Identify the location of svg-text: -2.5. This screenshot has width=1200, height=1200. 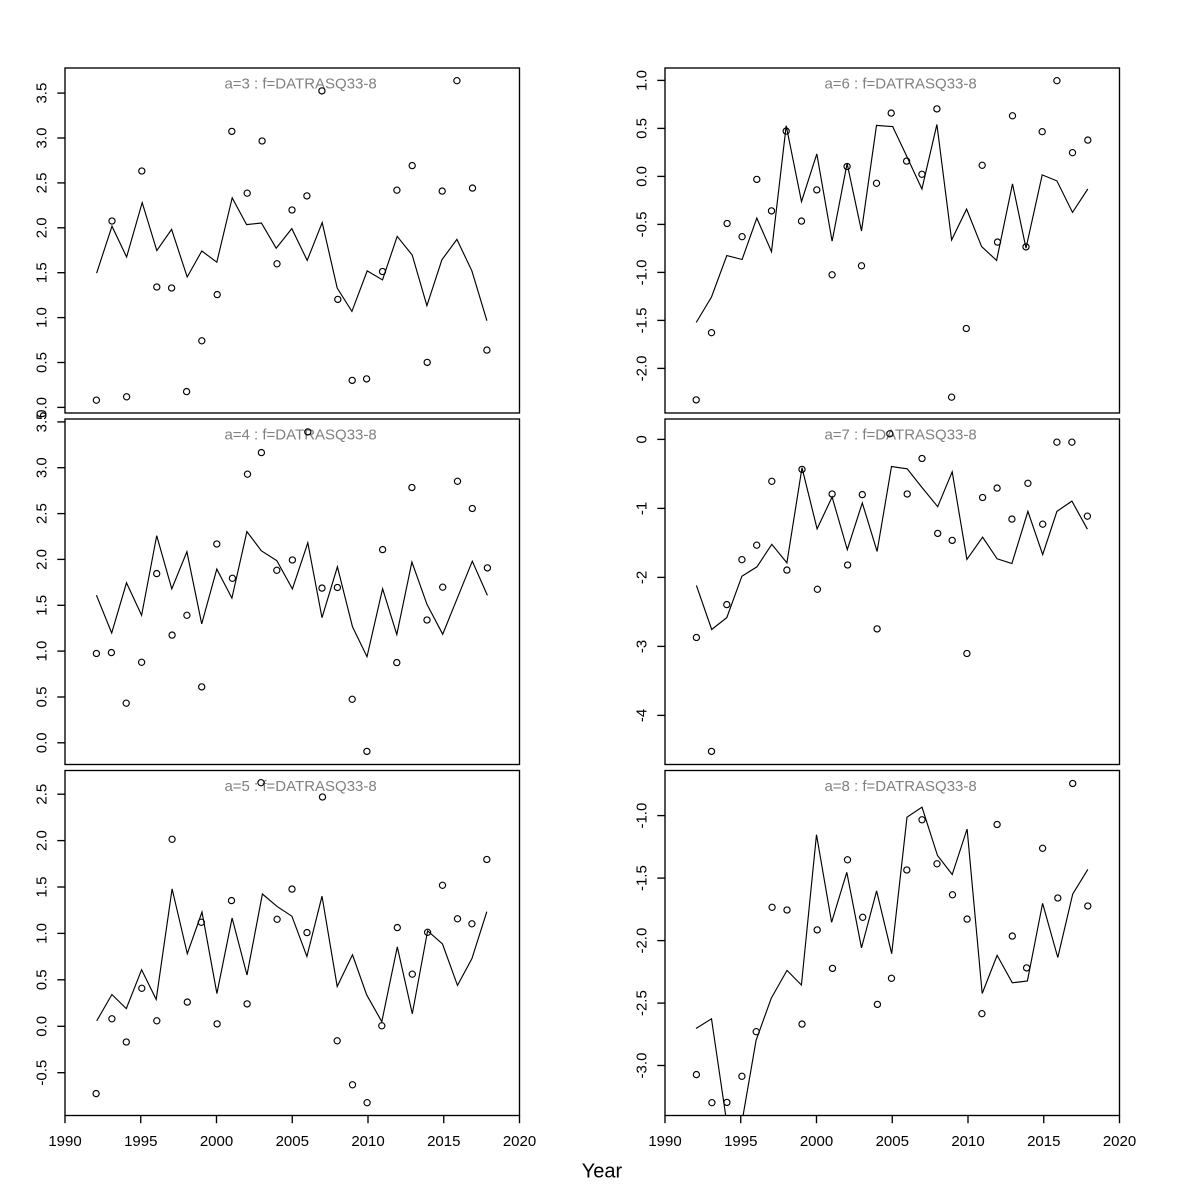
(642, 1003).